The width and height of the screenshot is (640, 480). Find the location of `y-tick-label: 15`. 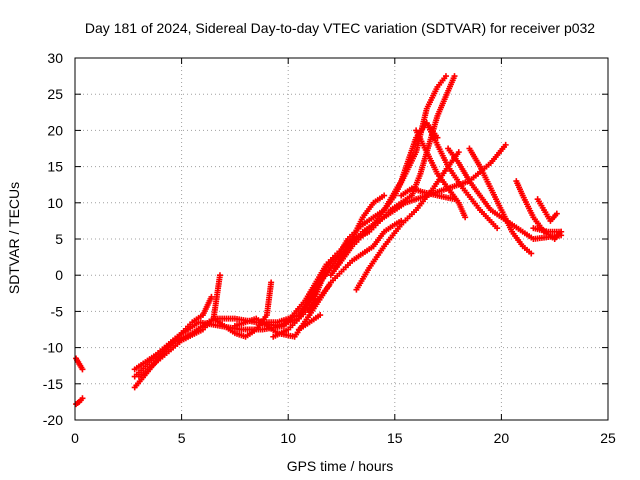

y-tick-label: 15 is located at coordinates (55, 167).